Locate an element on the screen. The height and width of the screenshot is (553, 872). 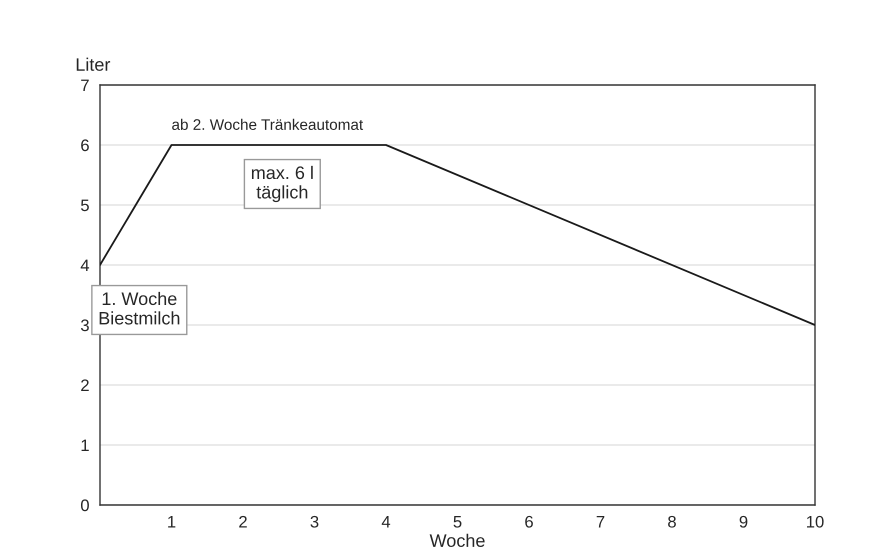
y-tick-label: 1 is located at coordinates (85, 446).